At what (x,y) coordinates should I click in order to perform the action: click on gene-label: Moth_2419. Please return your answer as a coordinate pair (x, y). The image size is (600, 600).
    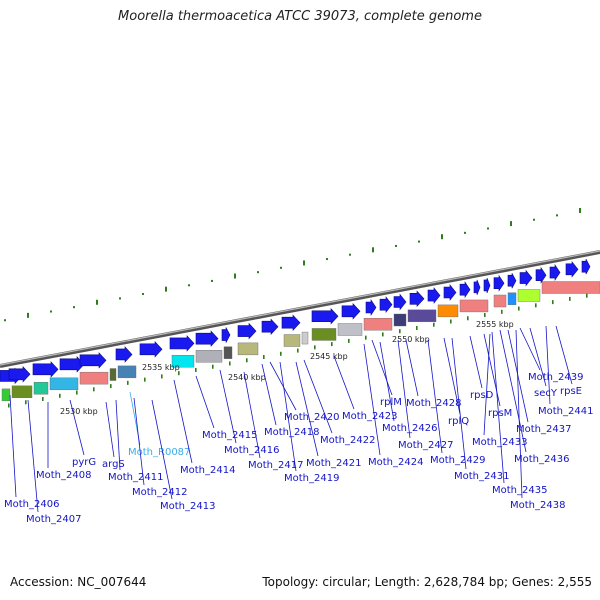
    Looking at the image, I should click on (311, 478).